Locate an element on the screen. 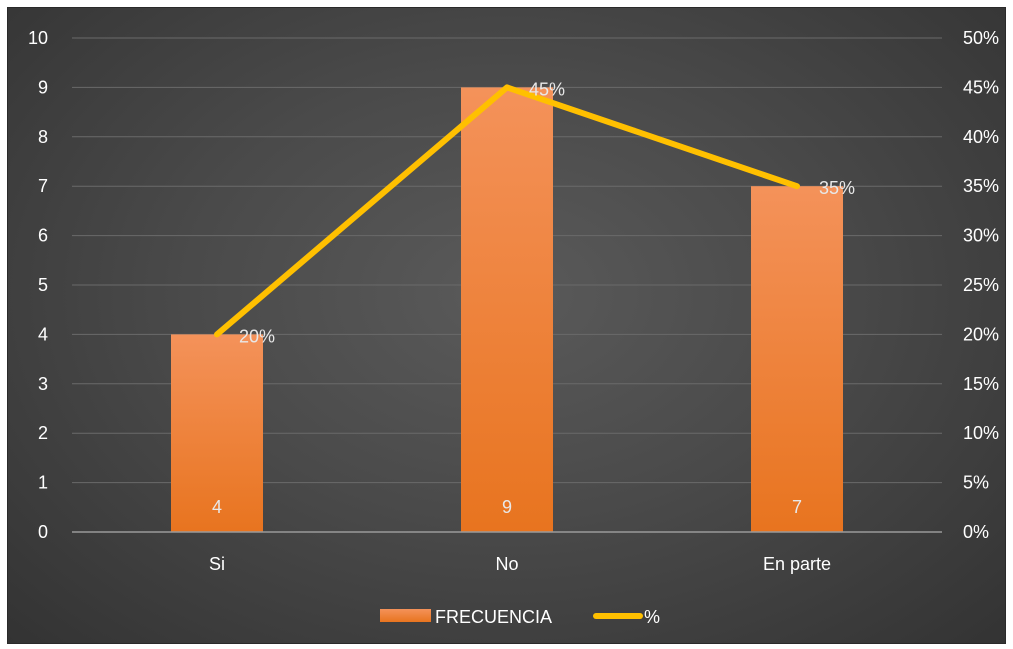 The image size is (1013, 649). y-left-tick-label: 5 is located at coordinates (43, 285).